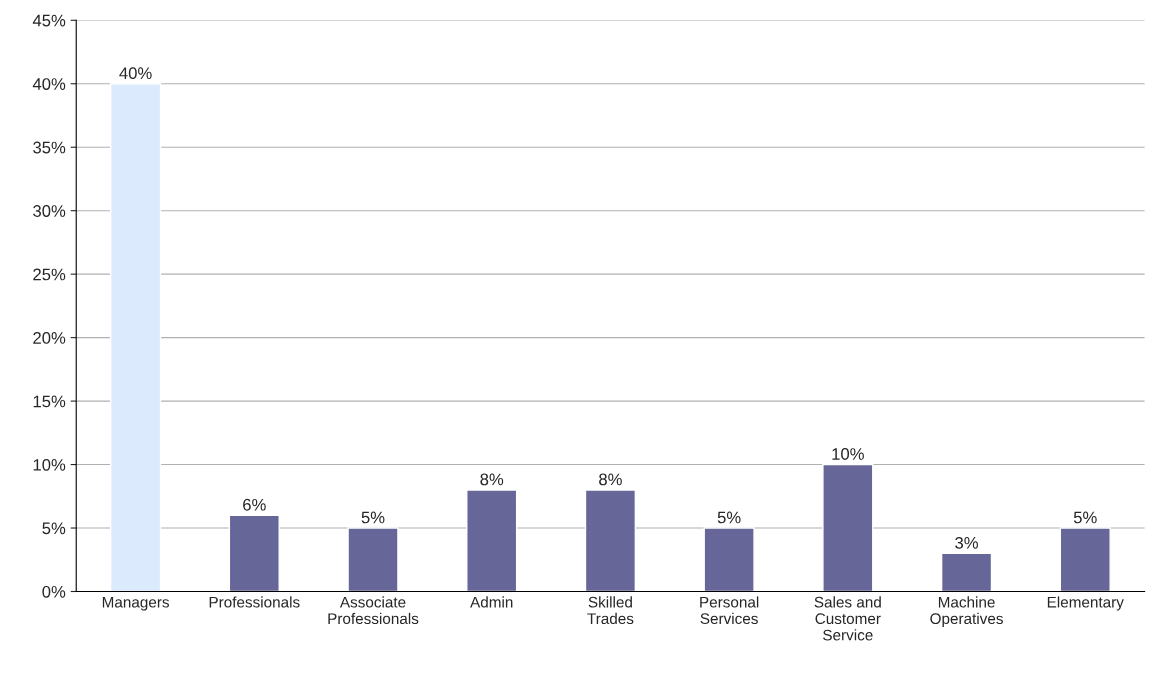 This screenshot has height=676, width=1155. What do you see at coordinates (610, 610) in the screenshot?
I see `x-tick-label: Skilled Trades` at bounding box center [610, 610].